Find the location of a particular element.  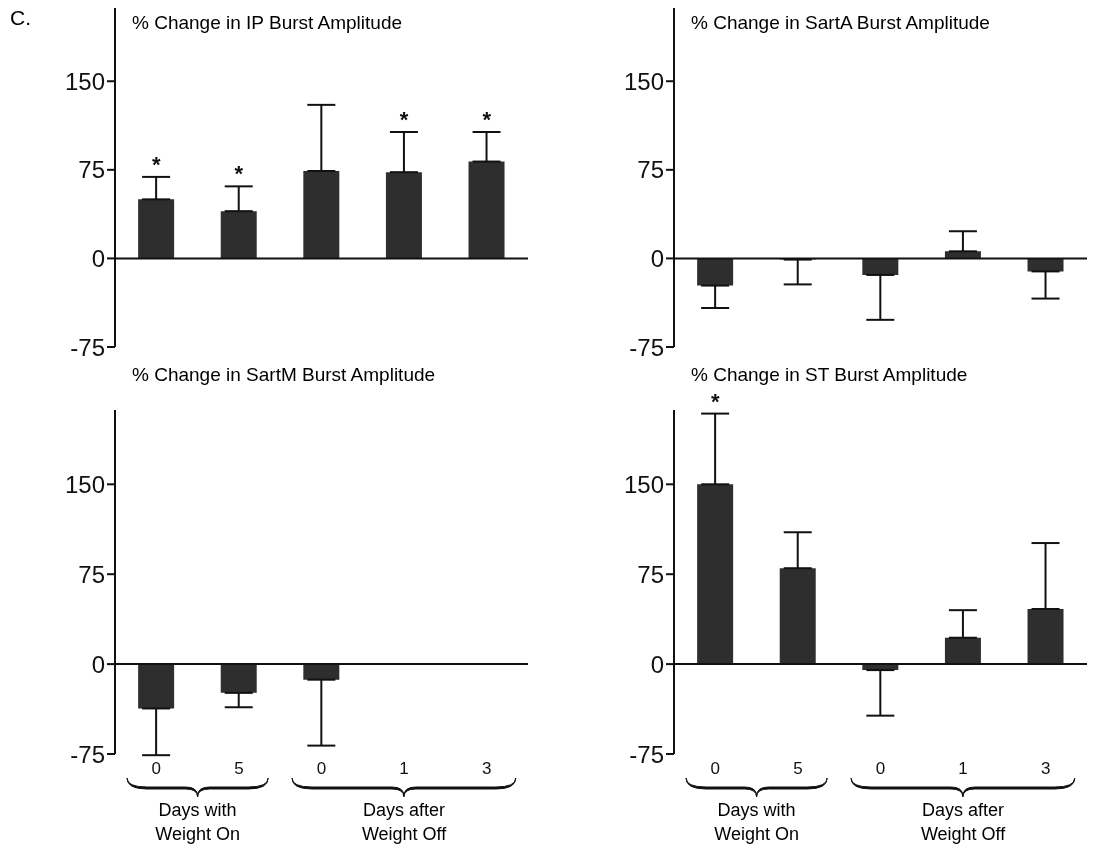

chart-title: % Change in SartA Burst Amplitude is located at coordinates (840, 23).